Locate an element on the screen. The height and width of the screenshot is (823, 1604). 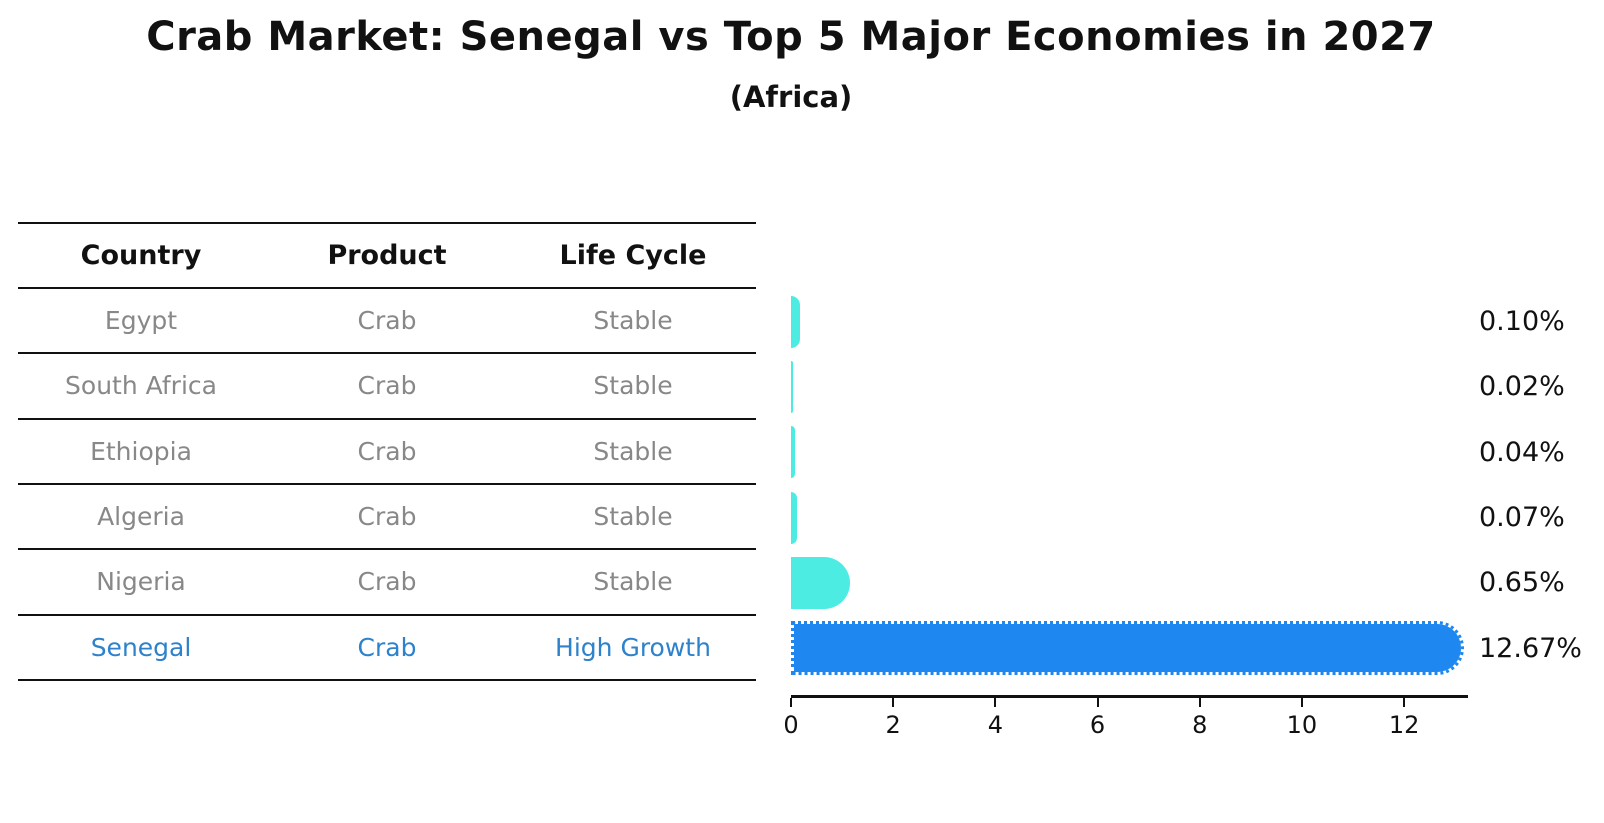
x-tick-label: 8 is located at coordinates (1200, 725).